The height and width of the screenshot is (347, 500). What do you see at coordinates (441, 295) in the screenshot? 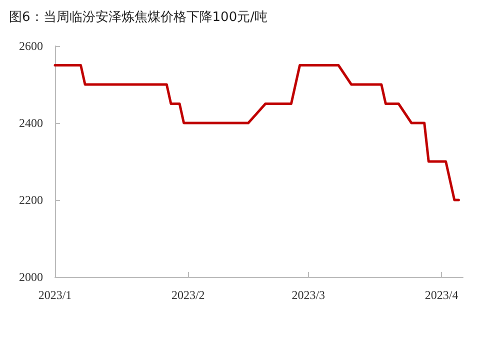
I see `x-tick-label: 2023/4` at bounding box center [441, 295].